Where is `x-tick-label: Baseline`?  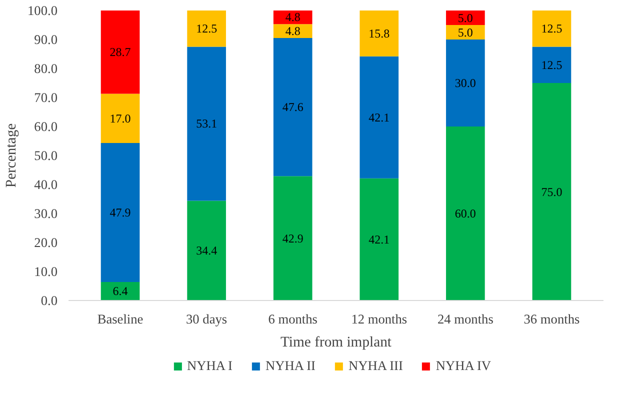 x-tick-label: Baseline is located at coordinates (120, 319).